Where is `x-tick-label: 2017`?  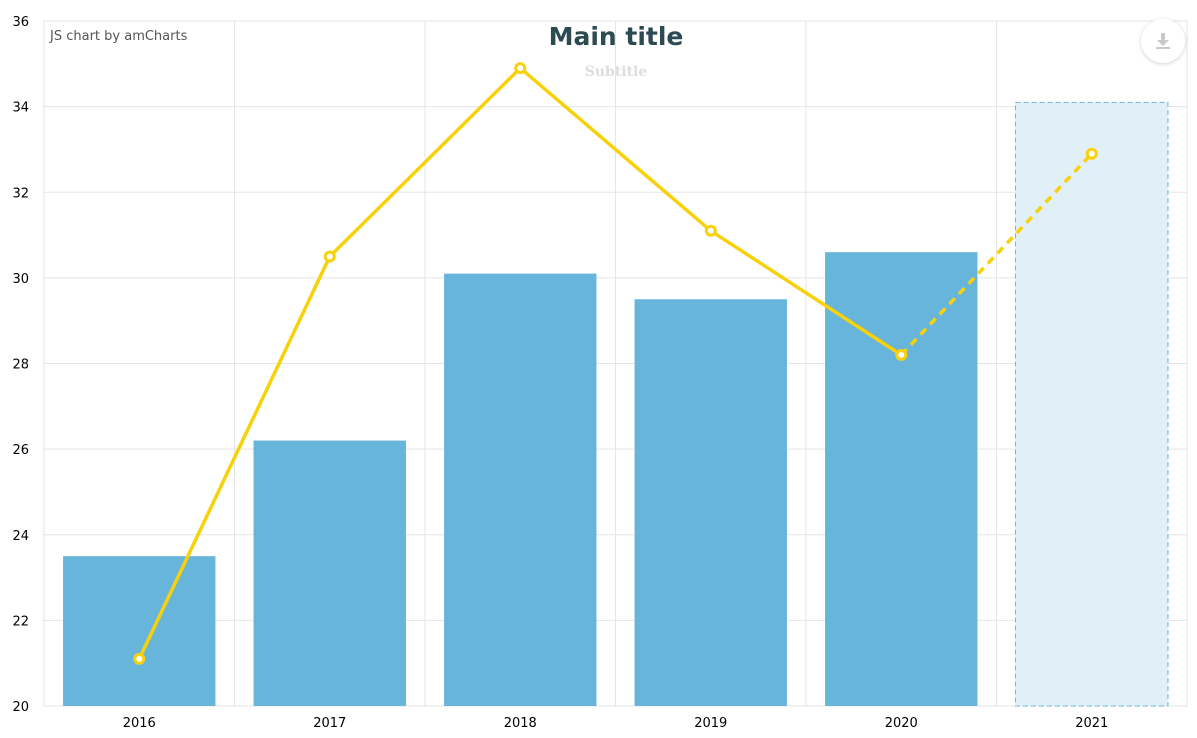 x-tick-label: 2017 is located at coordinates (329, 723).